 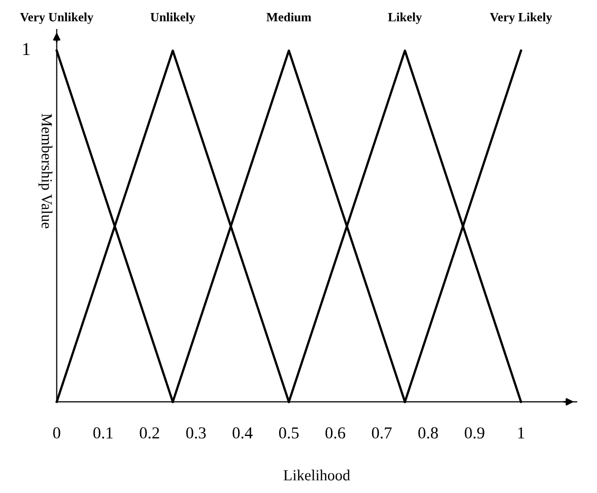 I want to click on text: Very Unlikely, so click(x=57, y=18).